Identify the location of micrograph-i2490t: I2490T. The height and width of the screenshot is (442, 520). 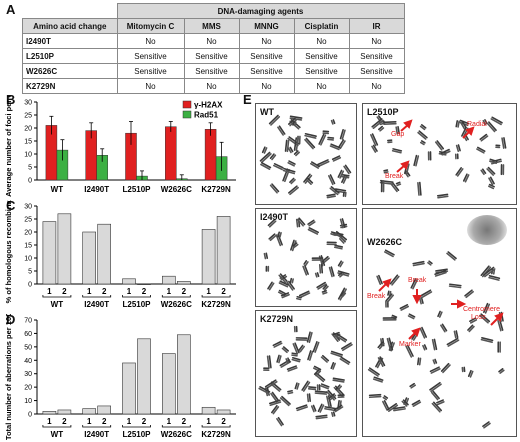
(306, 257).